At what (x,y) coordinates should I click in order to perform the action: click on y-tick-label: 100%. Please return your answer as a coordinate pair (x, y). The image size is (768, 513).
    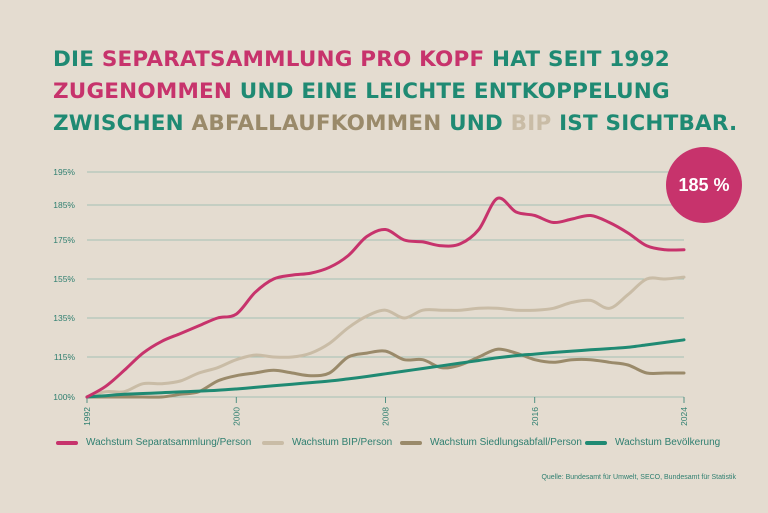
    Looking at the image, I should click on (64, 397).